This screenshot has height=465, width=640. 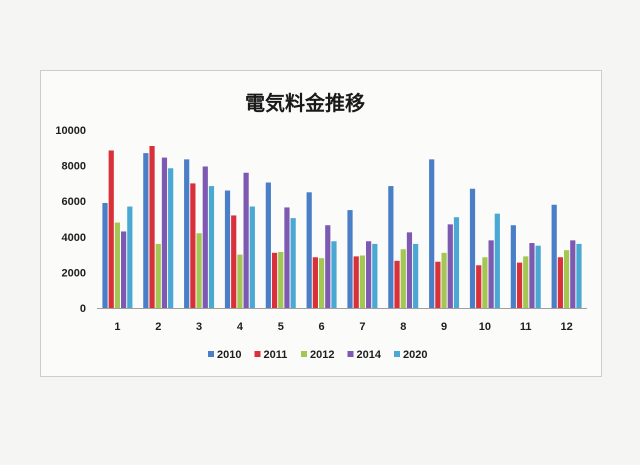 I want to click on x-tick-label: 12, so click(x=566, y=327).